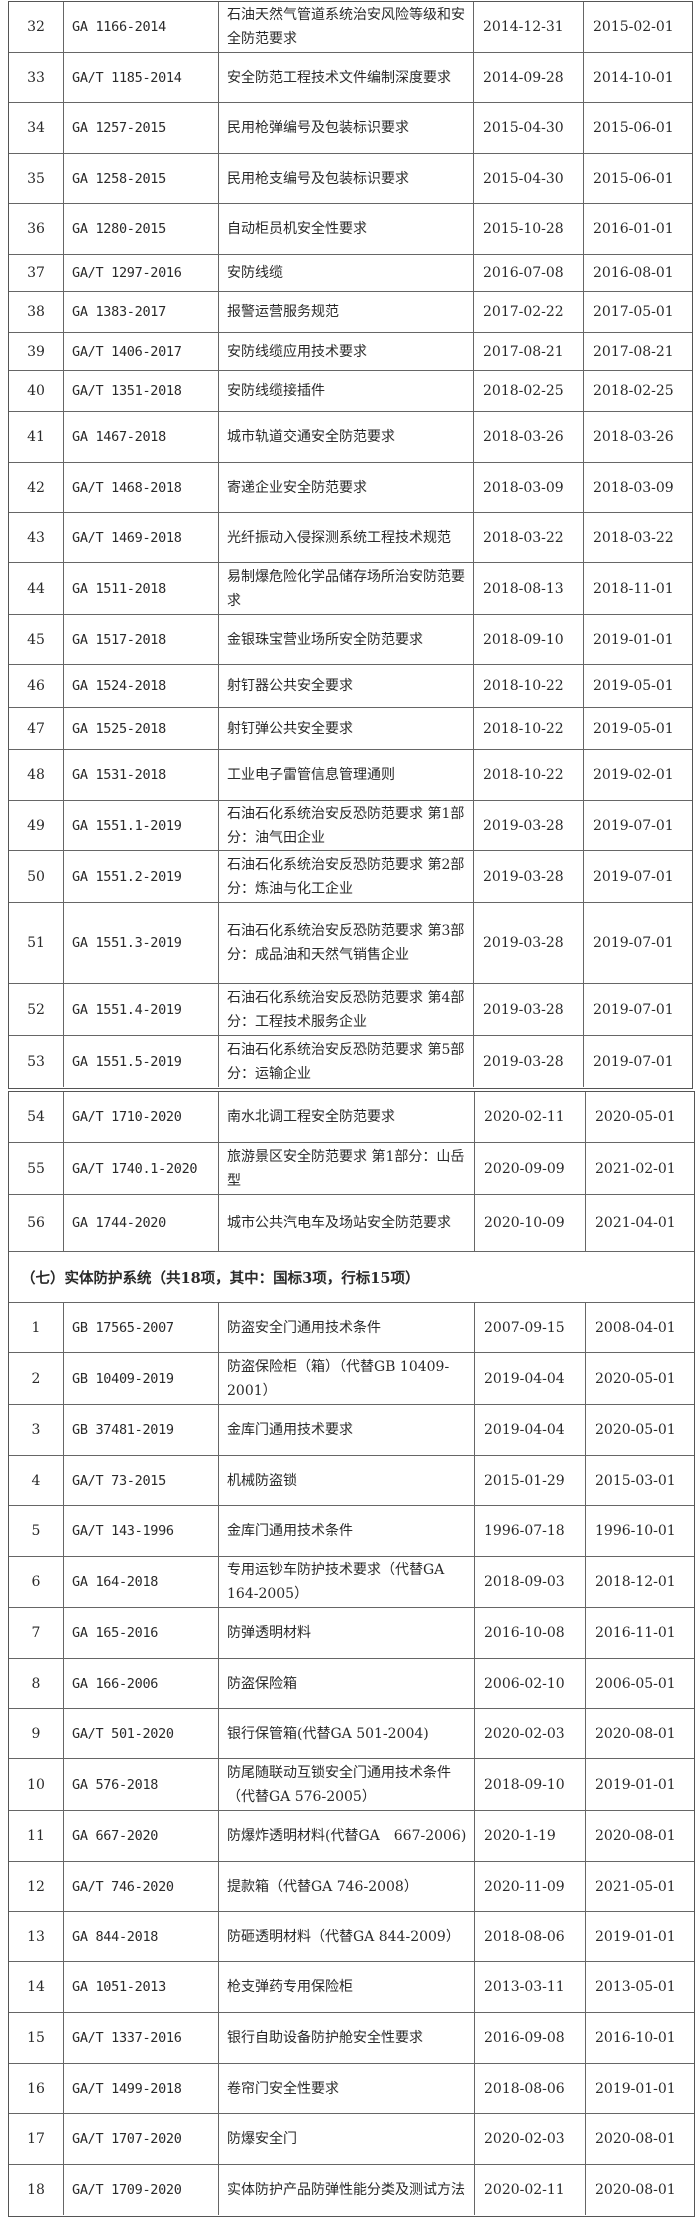  Describe the element at coordinates (36, 437) in the screenshot. I see `row-number-cell: 41` at that location.